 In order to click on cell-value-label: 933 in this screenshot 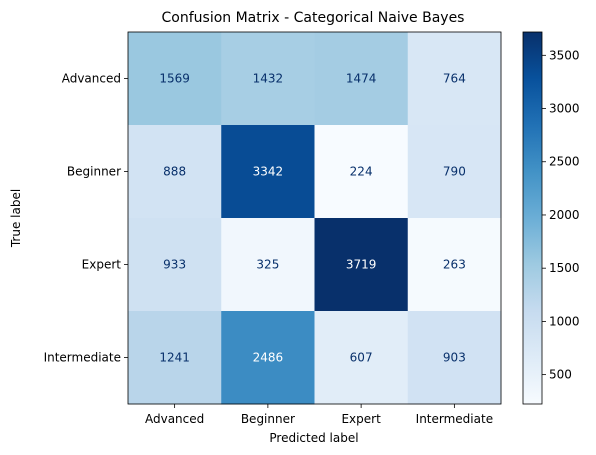, I will do `click(174, 265)`.